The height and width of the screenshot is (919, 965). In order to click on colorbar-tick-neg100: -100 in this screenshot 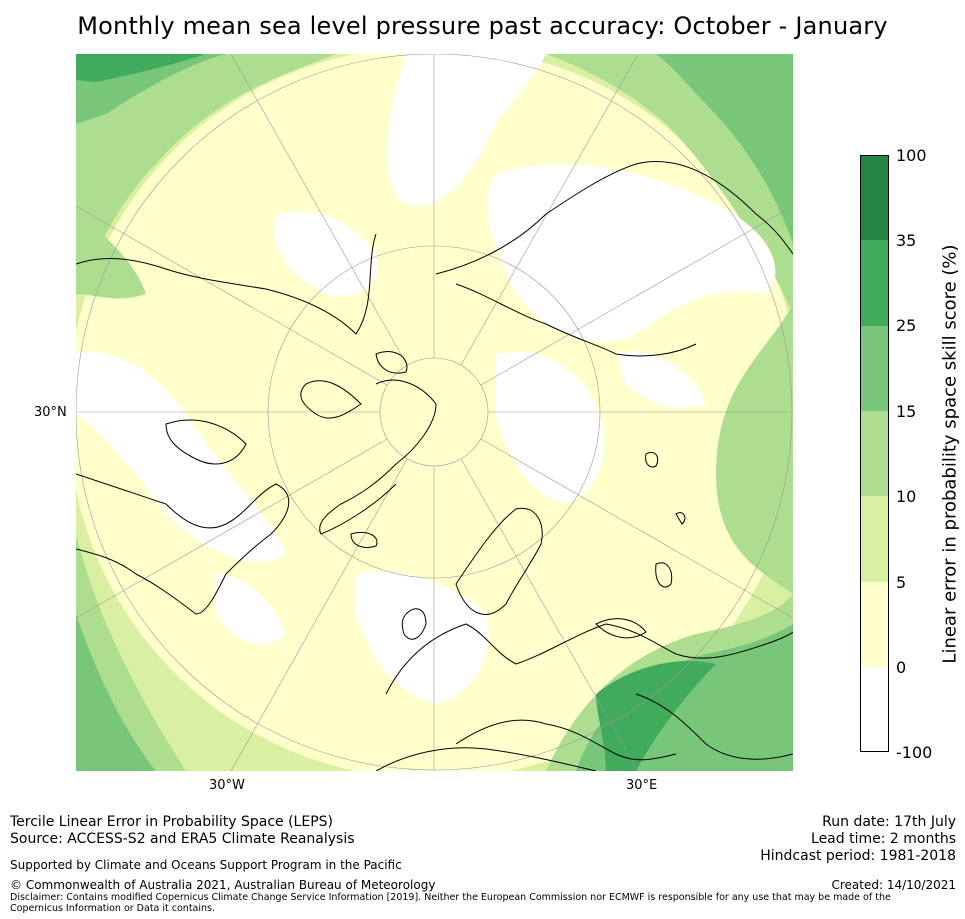, I will do `click(914, 752)`.